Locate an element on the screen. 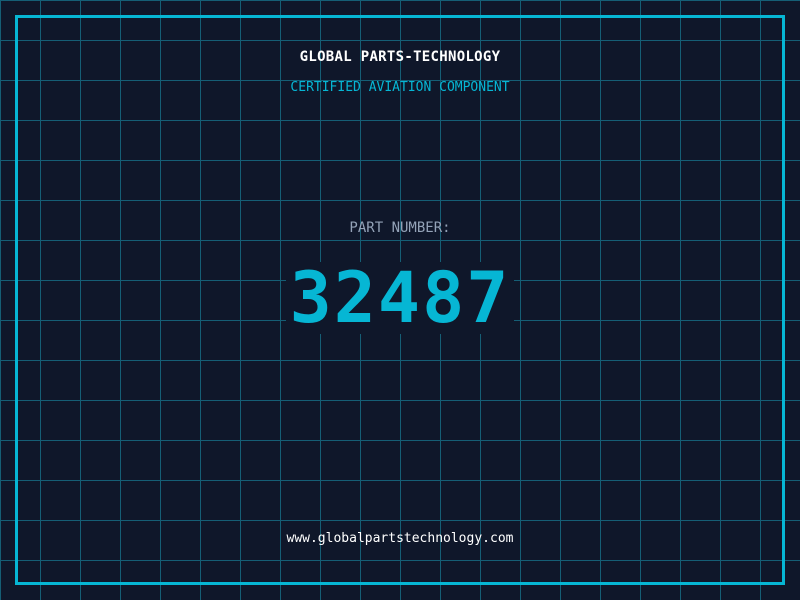 This screenshot has height=600, width=800. part-number-label: PART NUMBER: is located at coordinates (400, 228).